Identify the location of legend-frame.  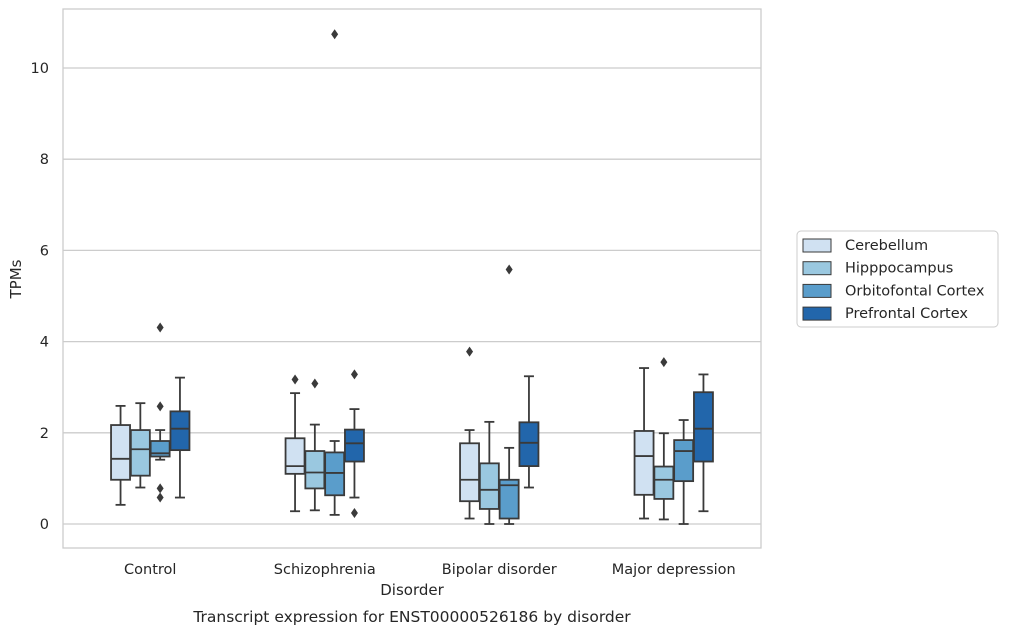
(897, 279).